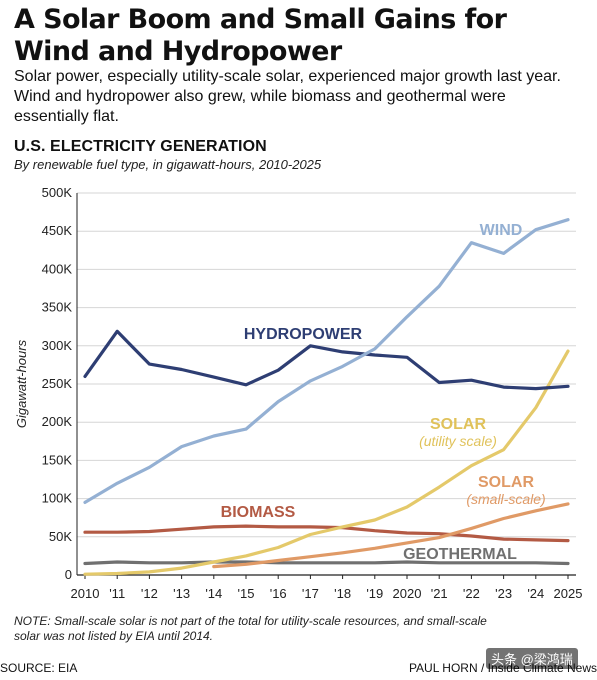  Describe the element at coordinates (458, 424) in the screenshot. I see `series-label-solar-utility: SOLAR` at that location.